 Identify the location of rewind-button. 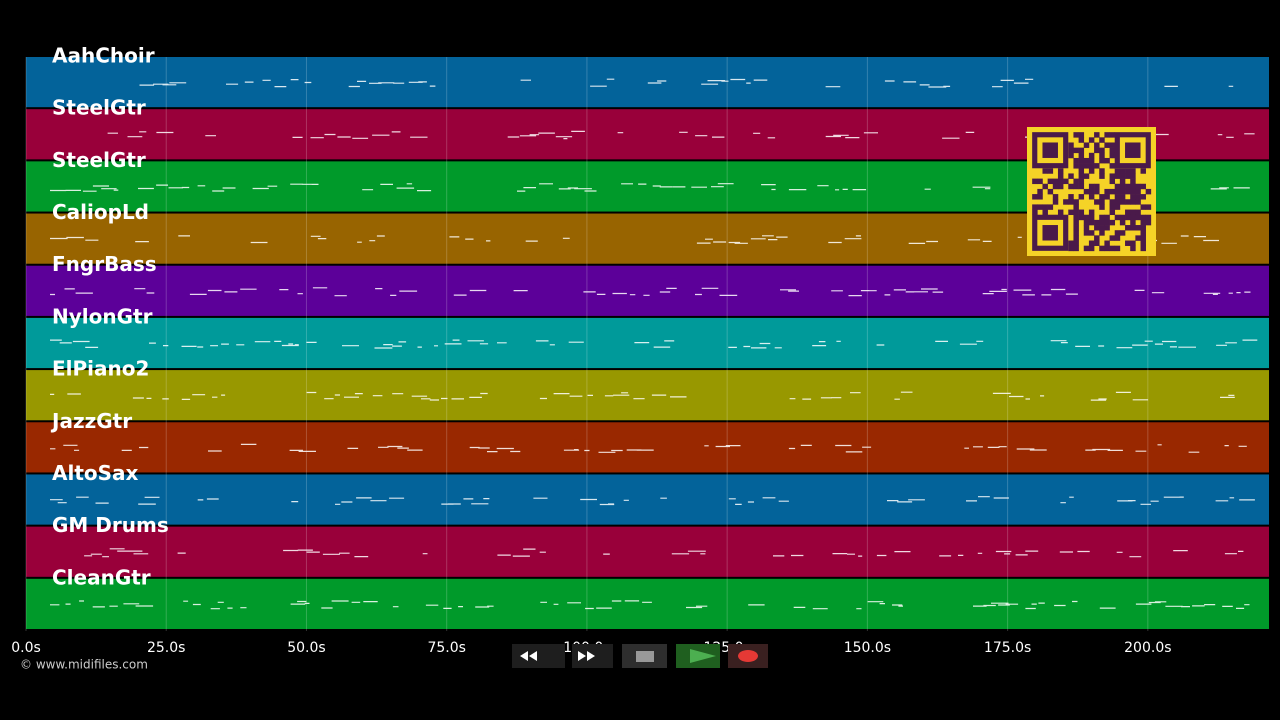
(538, 656).